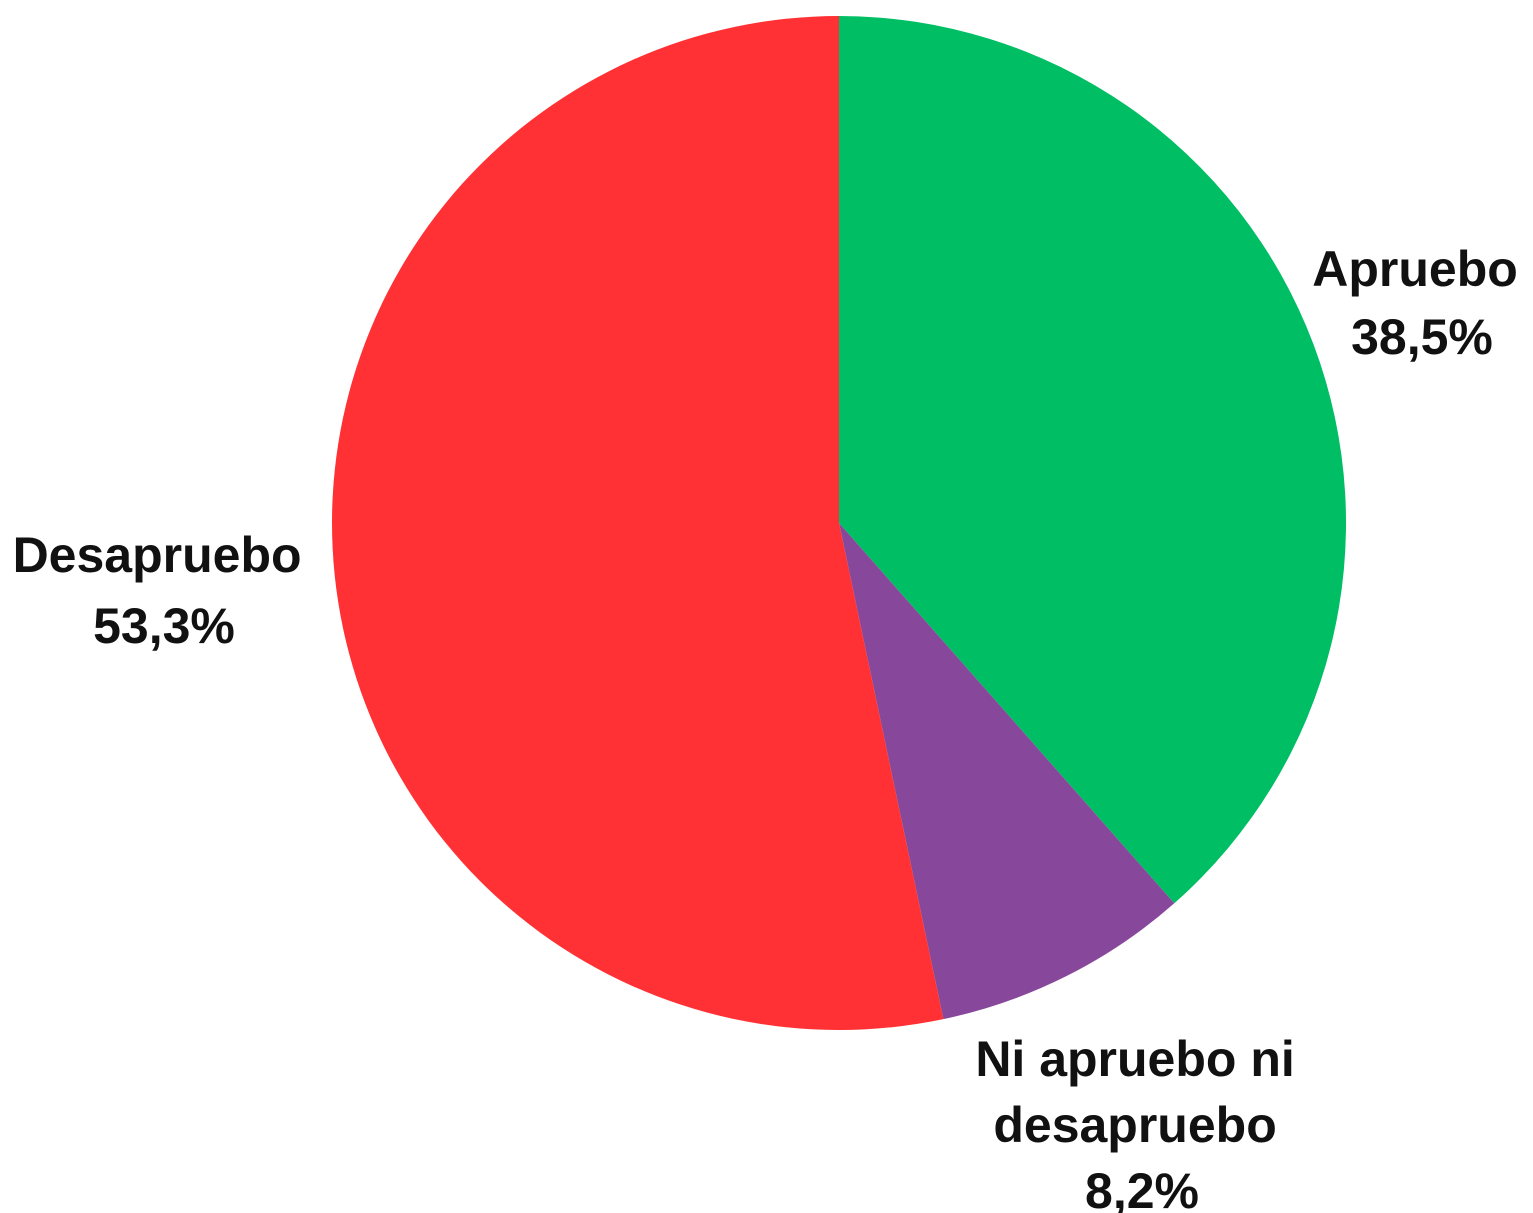 The width and height of the screenshot is (1533, 1213). What do you see at coordinates (164, 626) in the screenshot?
I see `label-desapruebo-value: 53,3%` at bounding box center [164, 626].